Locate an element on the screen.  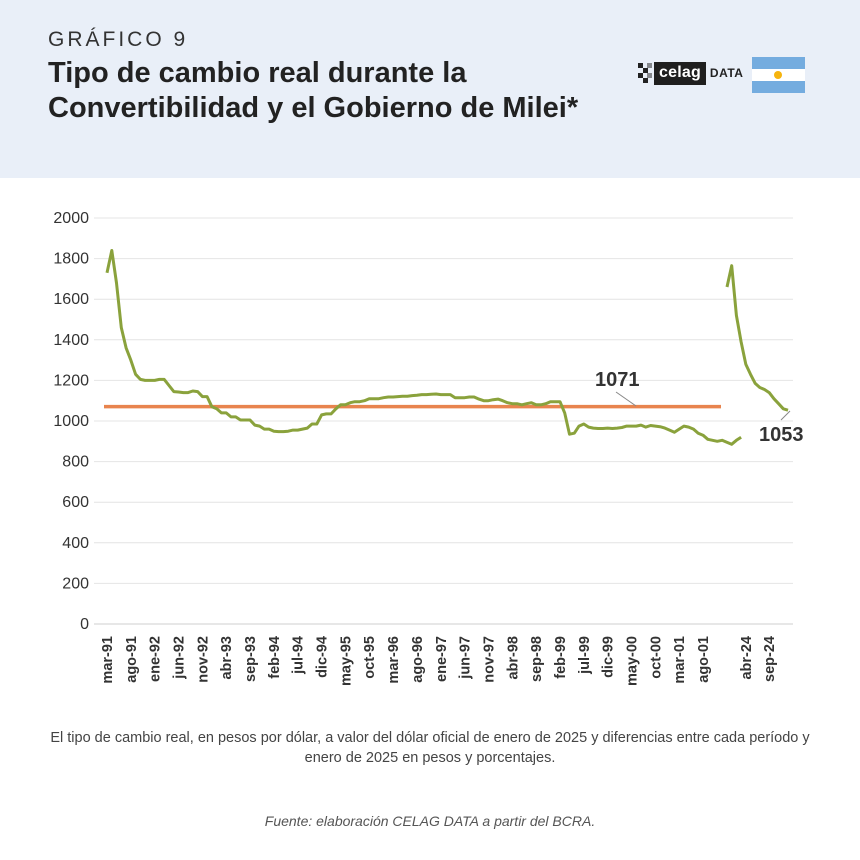
y-tick-label: 600 is located at coordinates (75, 502).